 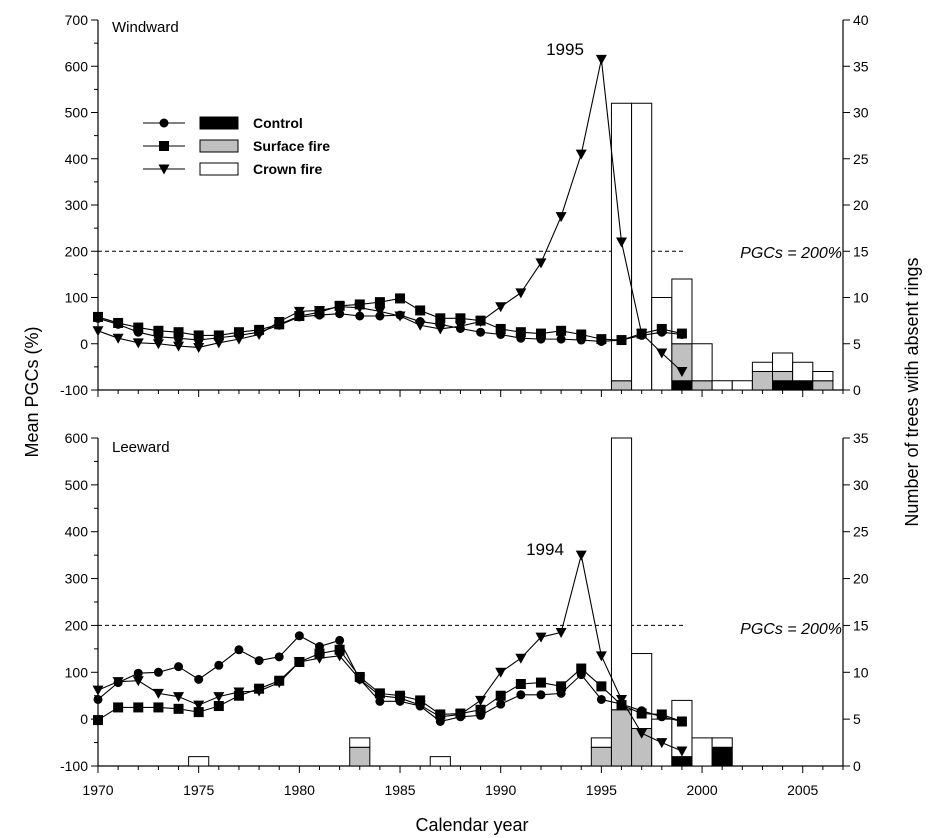 I want to click on x-axis-title: Calendar year, so click(x=471, y=825).